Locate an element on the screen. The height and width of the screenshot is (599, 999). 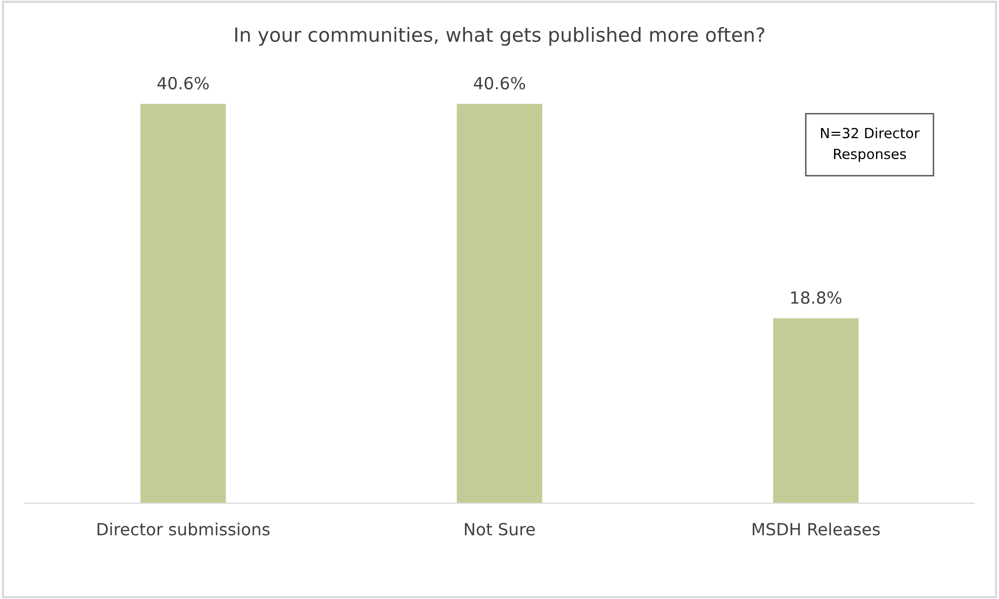
data-label: 18.8% is located at coordinates (816, 297).